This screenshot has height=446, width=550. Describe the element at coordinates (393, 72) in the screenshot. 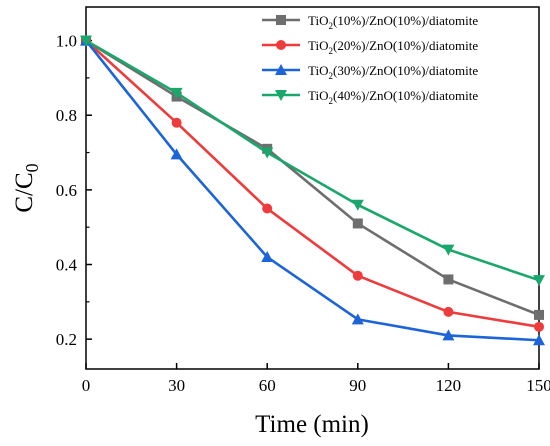

I see `legend-label: TiO2(30%)/ZnO(10%)/diatomite` at that location.